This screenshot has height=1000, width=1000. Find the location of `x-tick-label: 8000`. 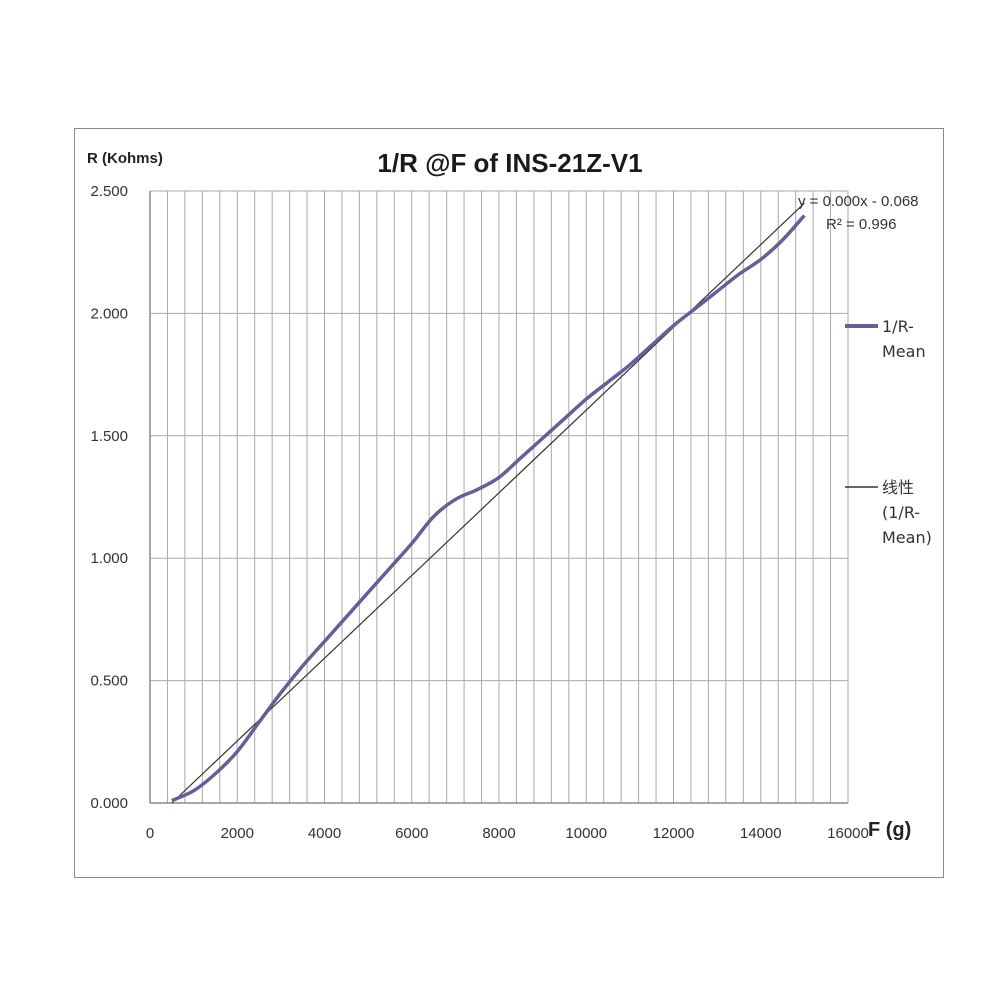

x-tick-label: 8000 is located at coordinates (498, 833).